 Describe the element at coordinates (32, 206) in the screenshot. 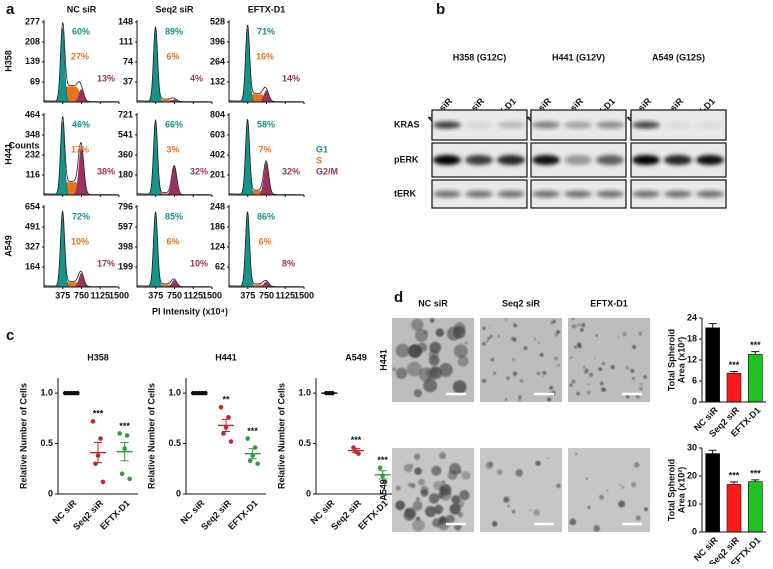

I see `y-tick-label: 654` at that location.